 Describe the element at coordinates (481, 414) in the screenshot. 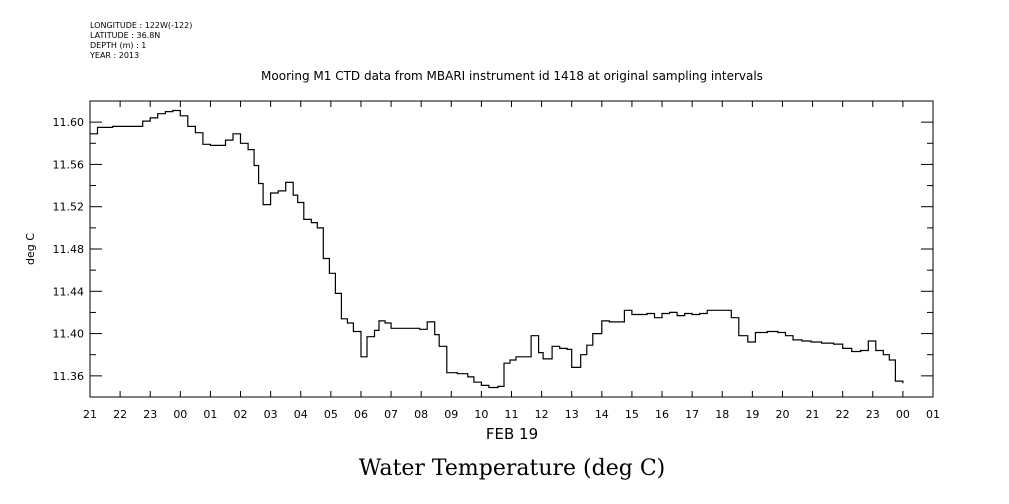

I see `x-tick-label: 10` at that location.